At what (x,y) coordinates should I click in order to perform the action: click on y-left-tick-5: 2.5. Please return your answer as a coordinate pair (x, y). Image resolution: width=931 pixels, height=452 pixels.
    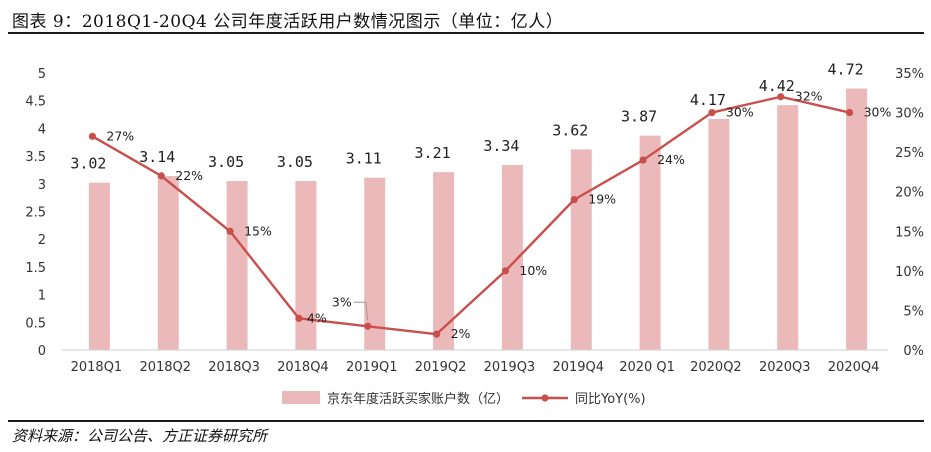
    Looking at the image, I should click on (35, 213).